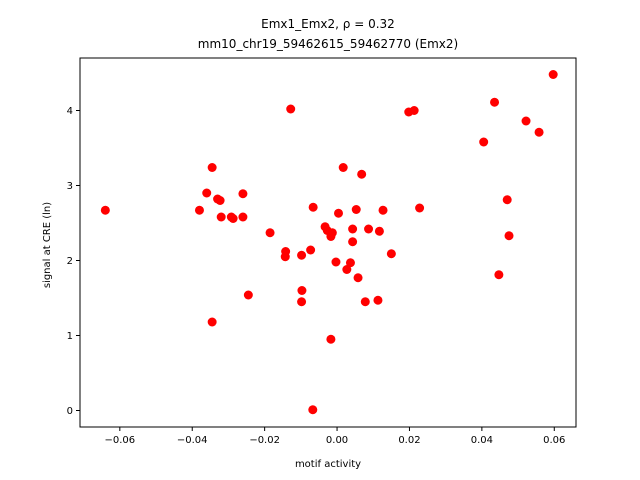 The image size is (640, 480). Describe the element at coordinates (47, 245) in the screenshot. I see `y-axis-label: signal at CRE (ln)` at that location.